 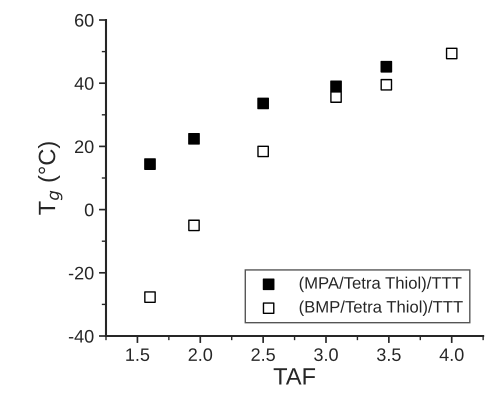 What do you see at coordinates (263, 355) in the screenshot?
I see `x-tick-label: 2.5` at bounding box center [263, 355].